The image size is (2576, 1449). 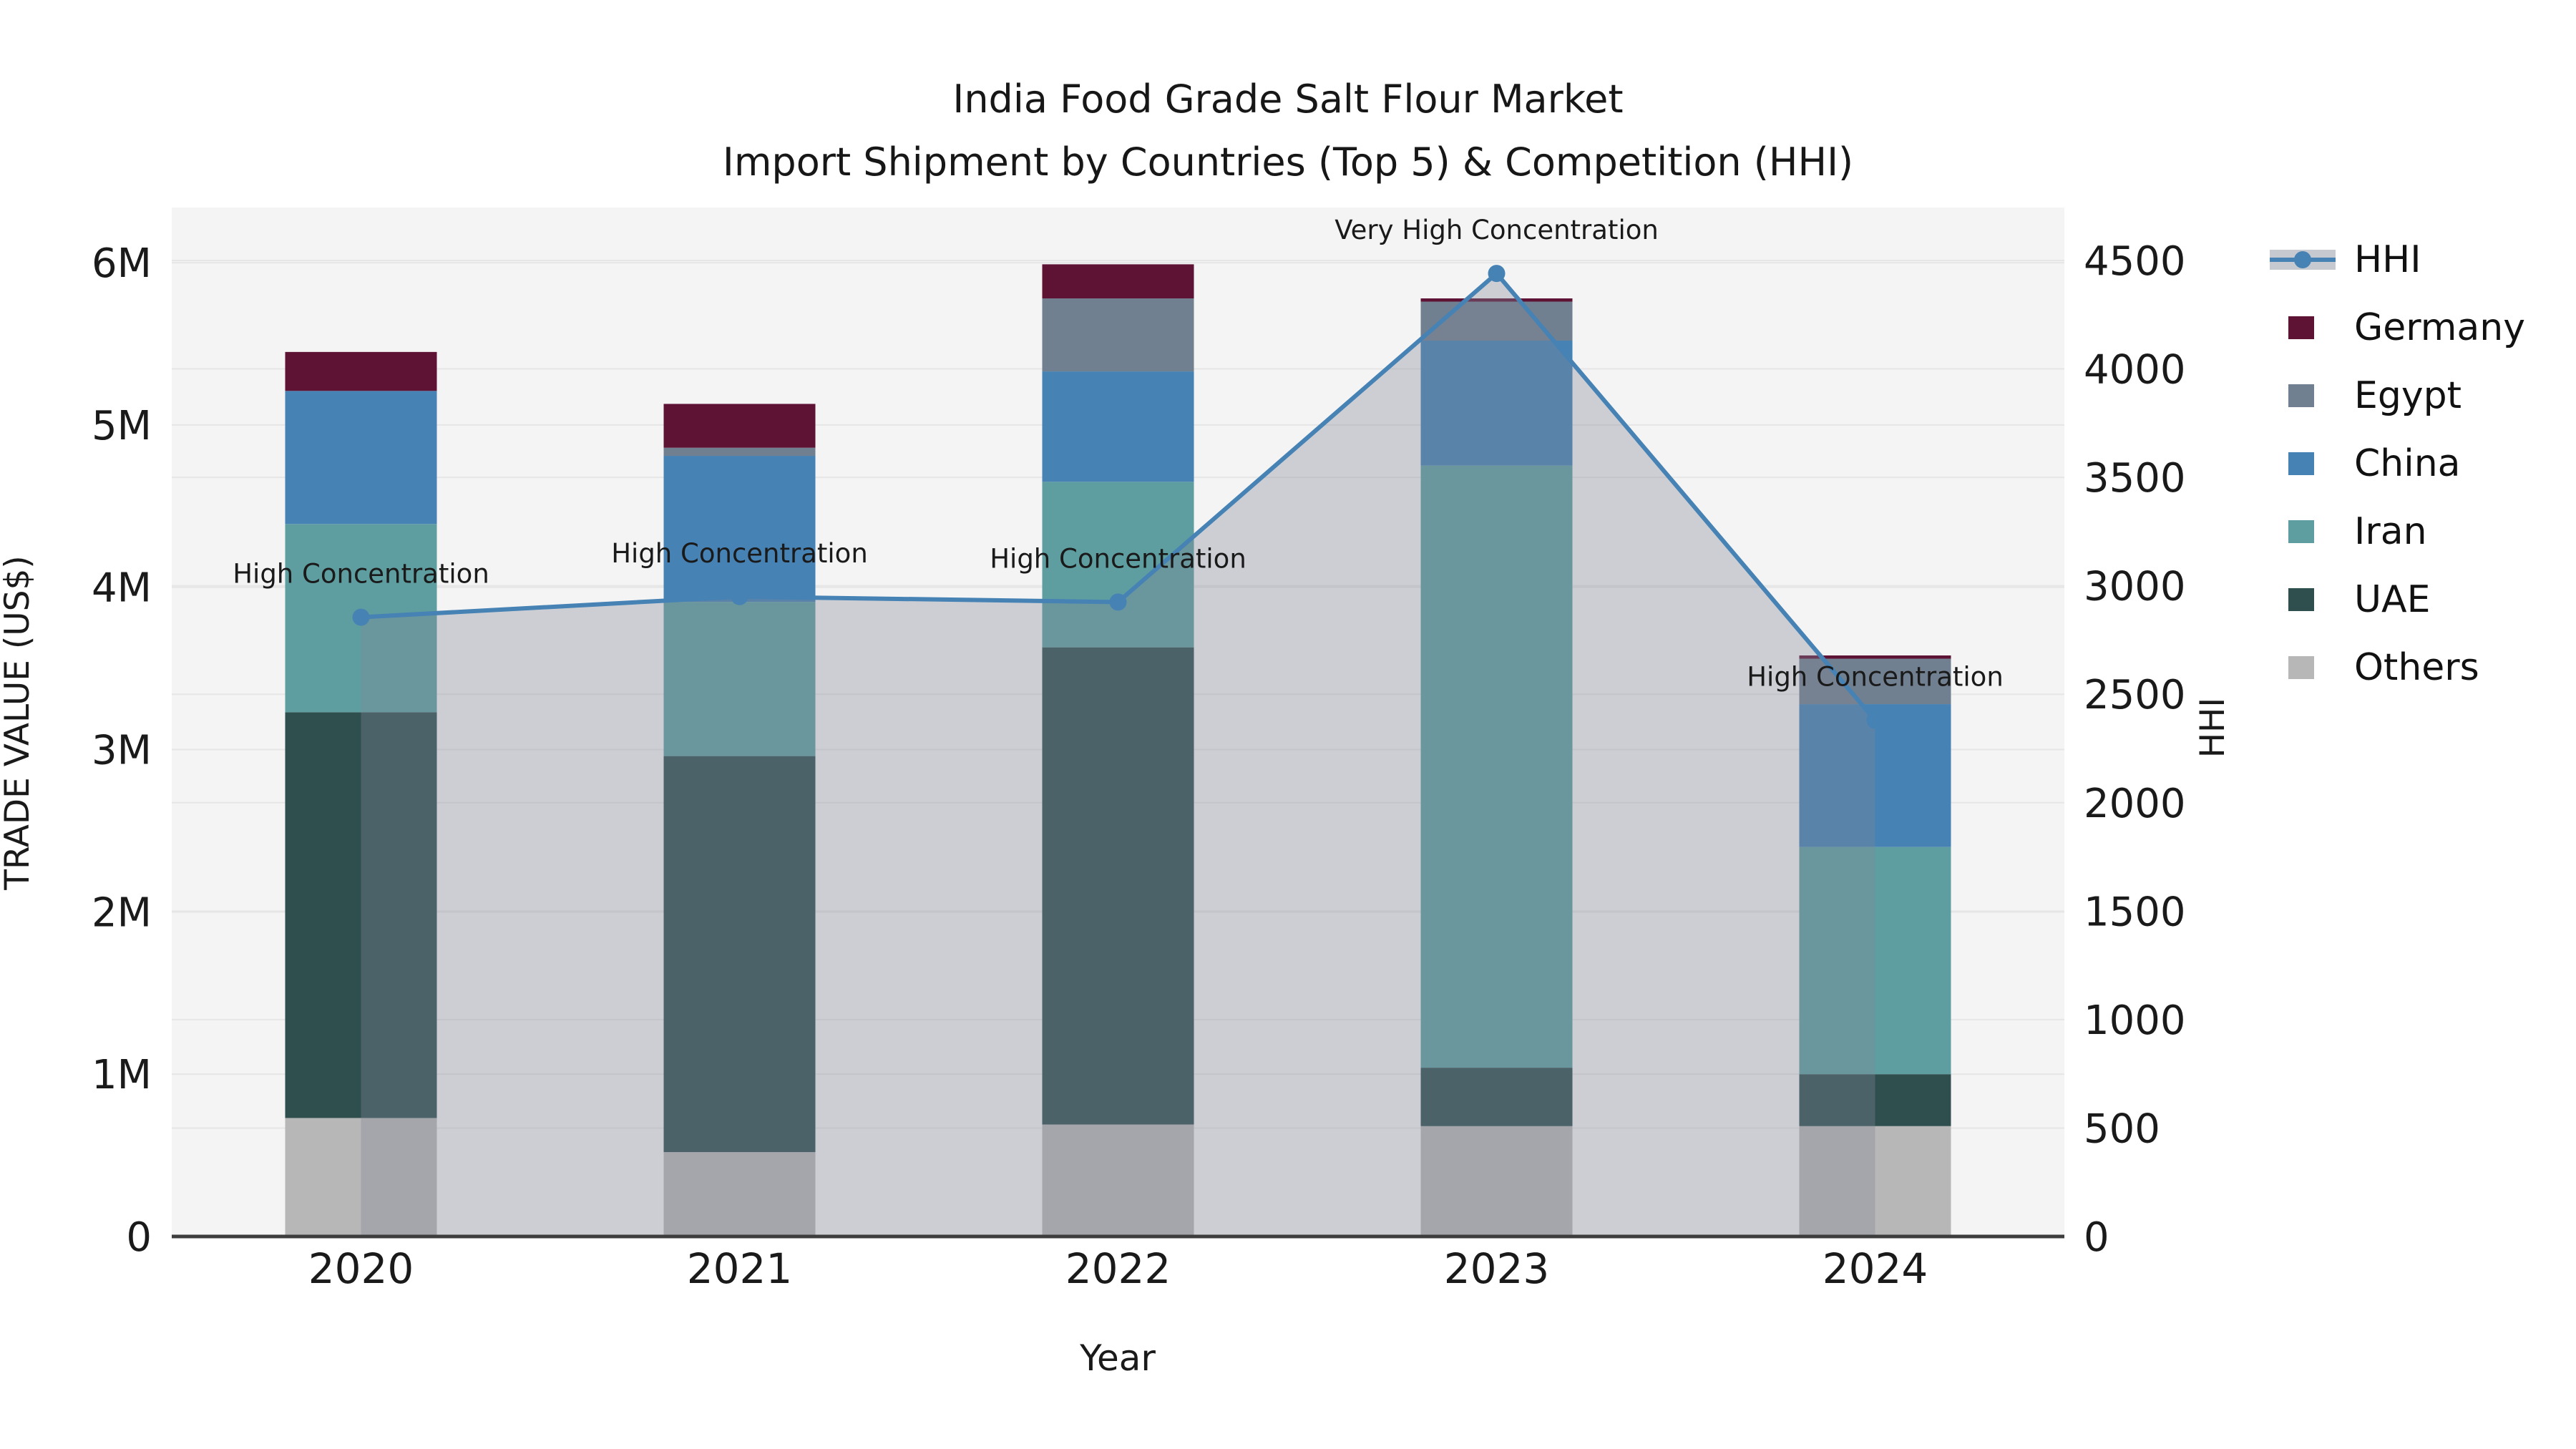 What do you see at coordinates (740, 1268) in the screenshot?
I see `x-tick-2021: 2021` at bounding box center [740, 1268].